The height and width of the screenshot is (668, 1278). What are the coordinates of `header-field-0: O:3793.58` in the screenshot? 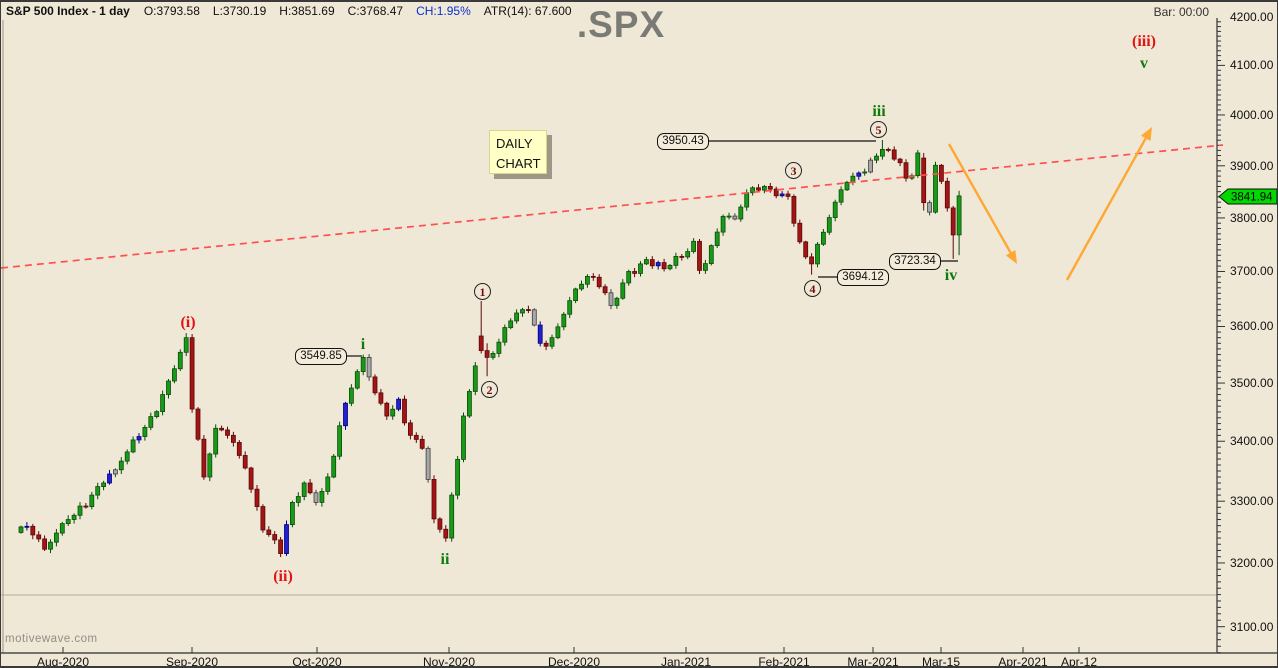 It's located at (171, 11).